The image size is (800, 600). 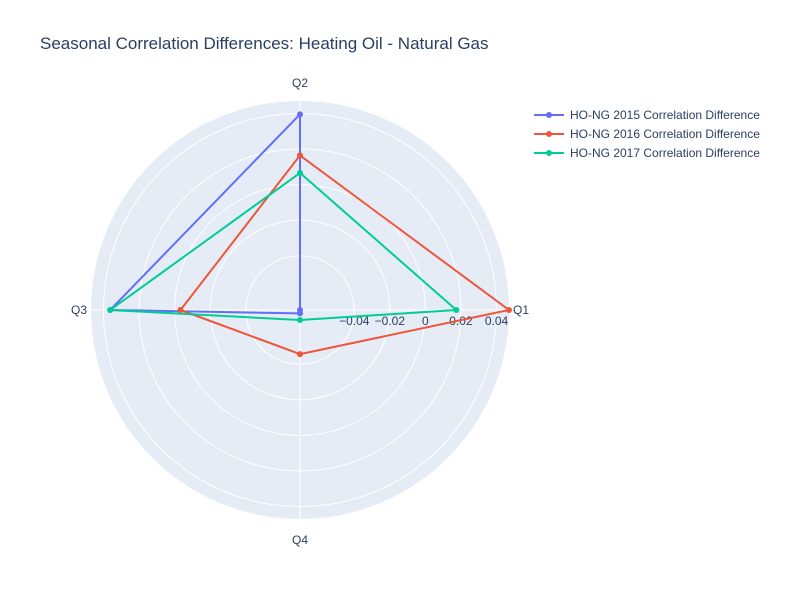 I want to click on legend-item: HO-NG 2016 Correlation Difference, so click(x=647, y=134).